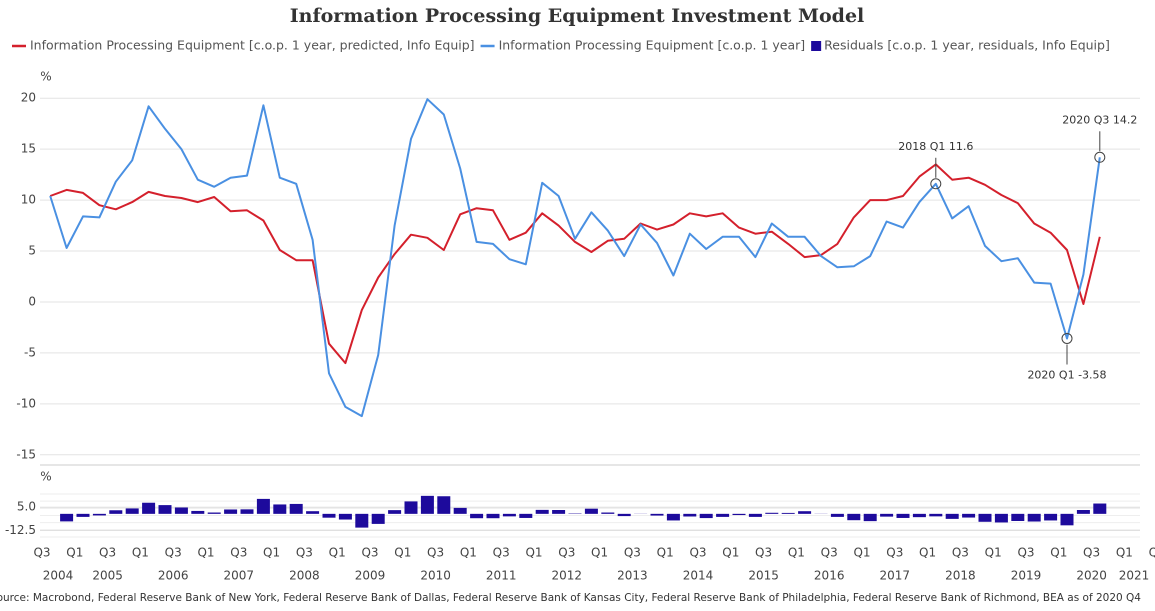 The width and height of the screenshot is (1155, 611). Describe the element at coordinates (567, 576) in the screenshot. I see `year-label: 2012` at that location.